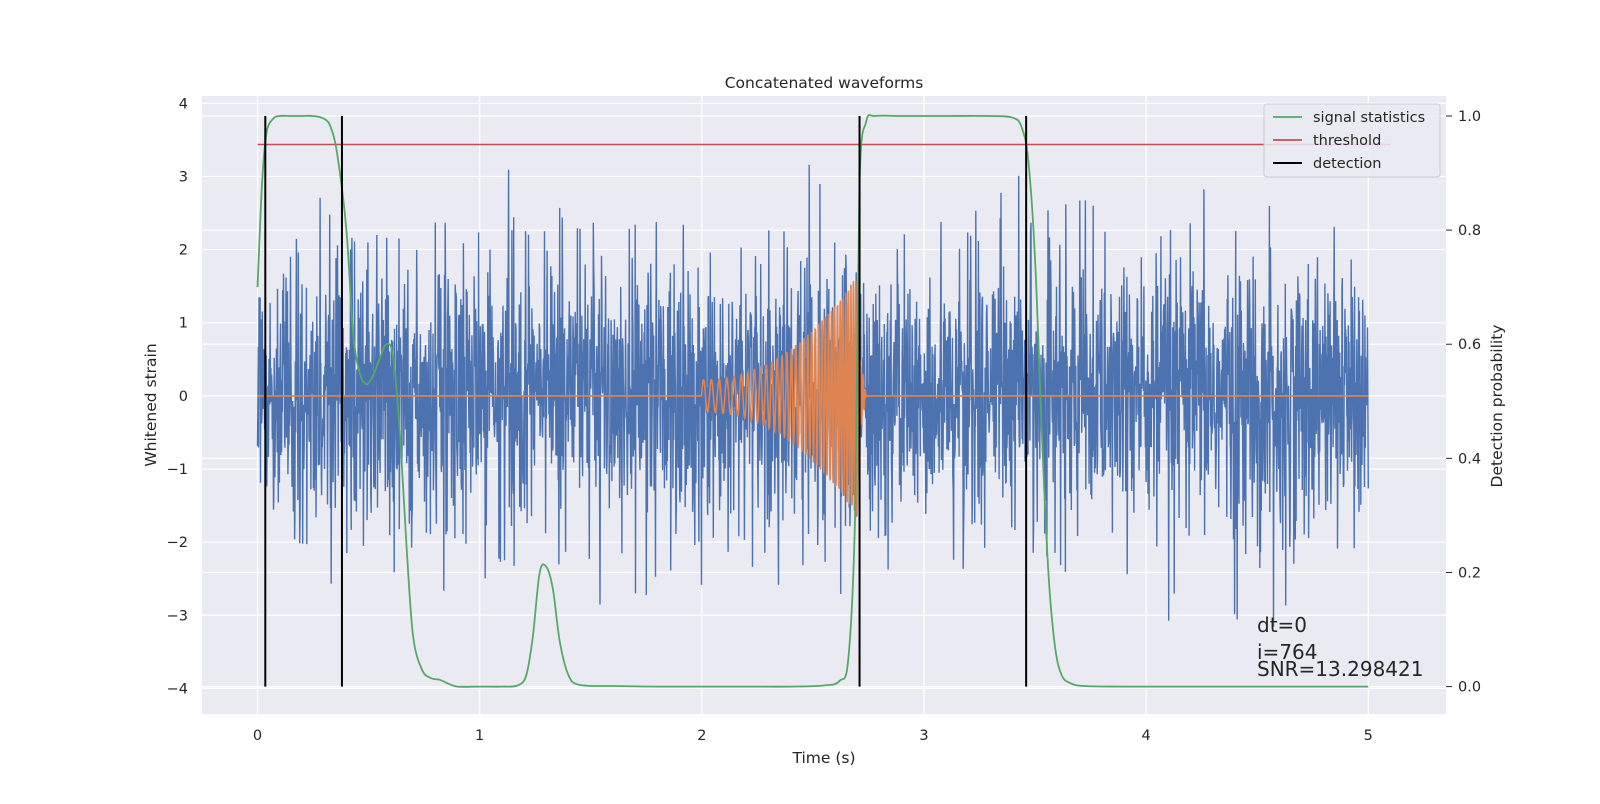  Describe the element at coordinates (177, 543) in the screenshot. I see `y-tick-label: −2` at that location.